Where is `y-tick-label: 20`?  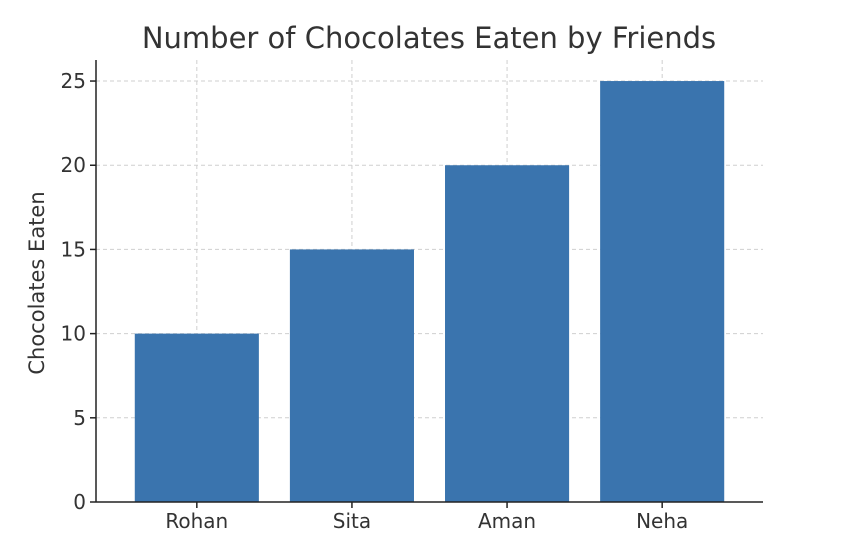 y-tick-label: 20 is located at coordinates (73, 165).